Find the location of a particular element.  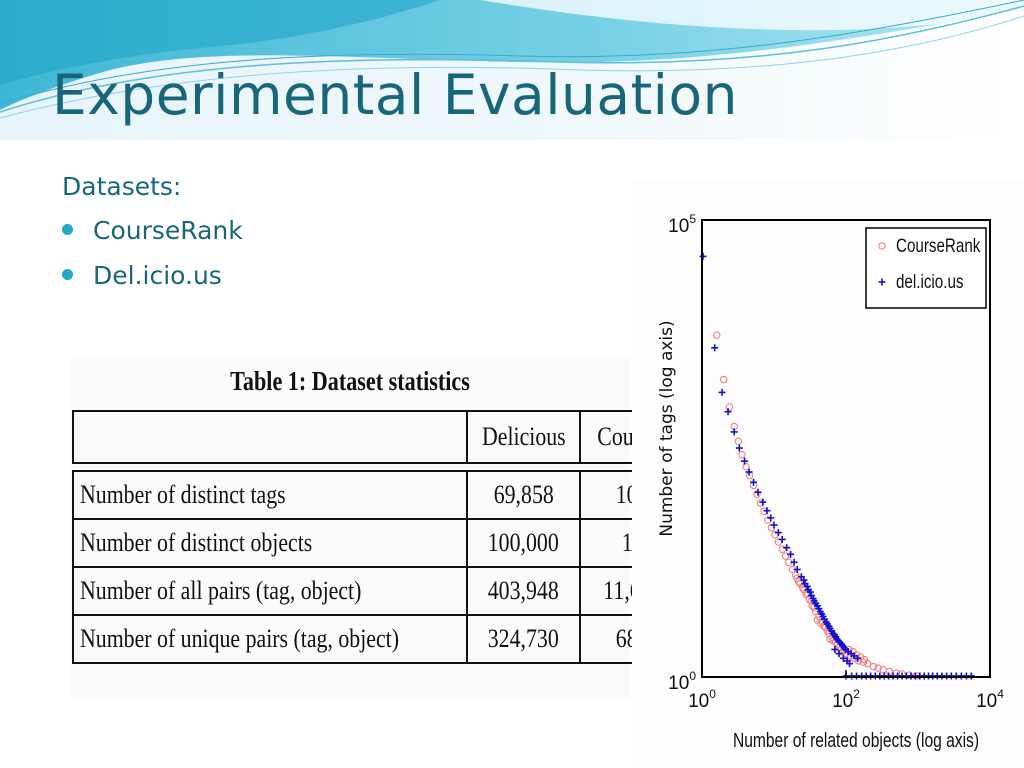

table-row: Number of distinct tags 69,858 107,530 is located at coordinates (398, 495).